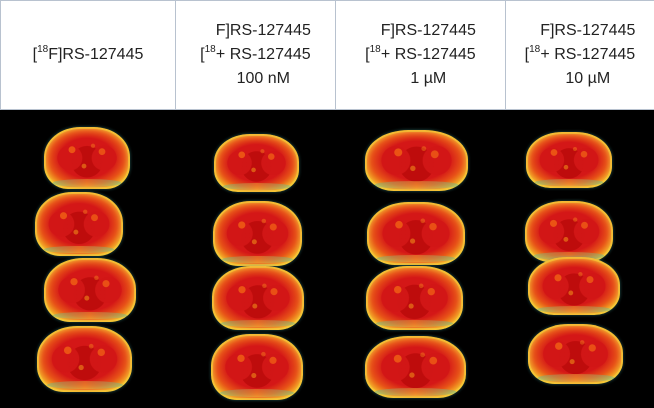 The height and width of the screenshot is (408, 654). Describe the element at coordinates (428, 54) in the screenshot. I see `column-header-1um-label: F]RS-127445 + RS-127445 1 µM` at that location.